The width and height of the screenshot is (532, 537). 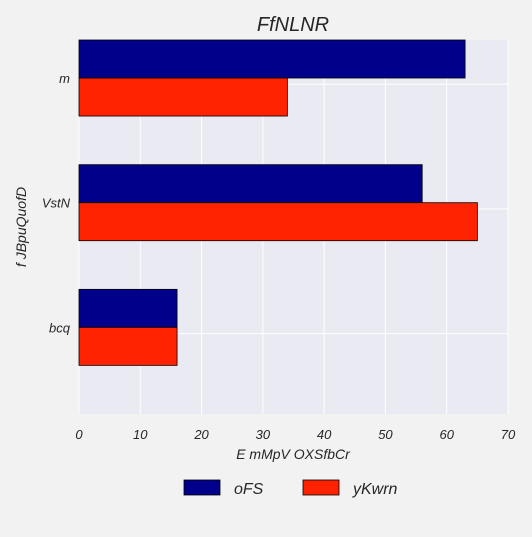 I want to click on legend: oFS yKwrn, so click(x=290, y=488).